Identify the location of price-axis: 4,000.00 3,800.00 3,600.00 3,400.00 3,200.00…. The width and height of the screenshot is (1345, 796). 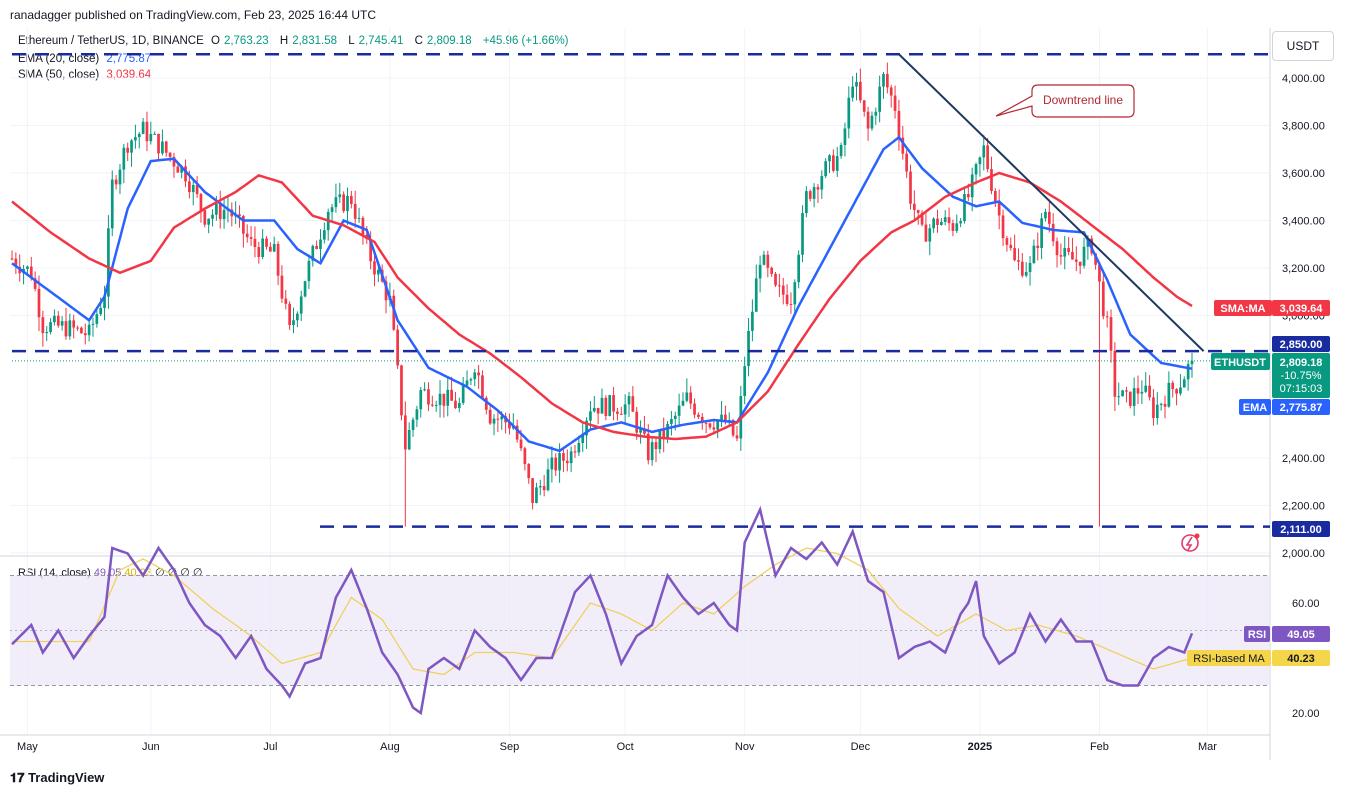
(1303, 316).